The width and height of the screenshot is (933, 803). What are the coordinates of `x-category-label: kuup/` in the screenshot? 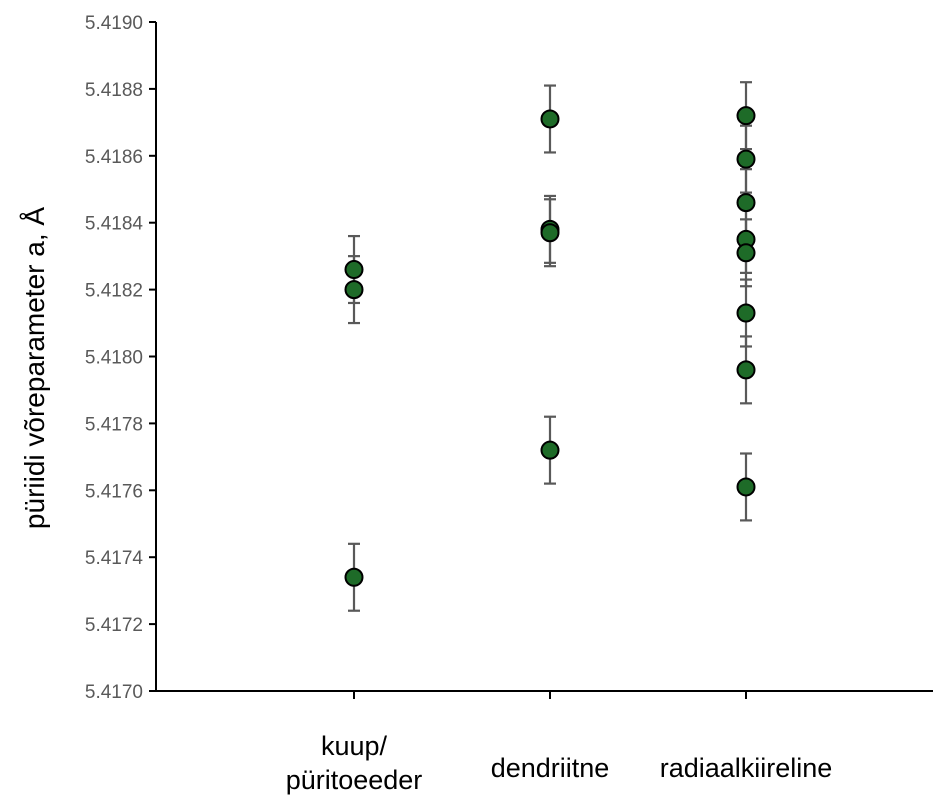 It's located at (354, 746).